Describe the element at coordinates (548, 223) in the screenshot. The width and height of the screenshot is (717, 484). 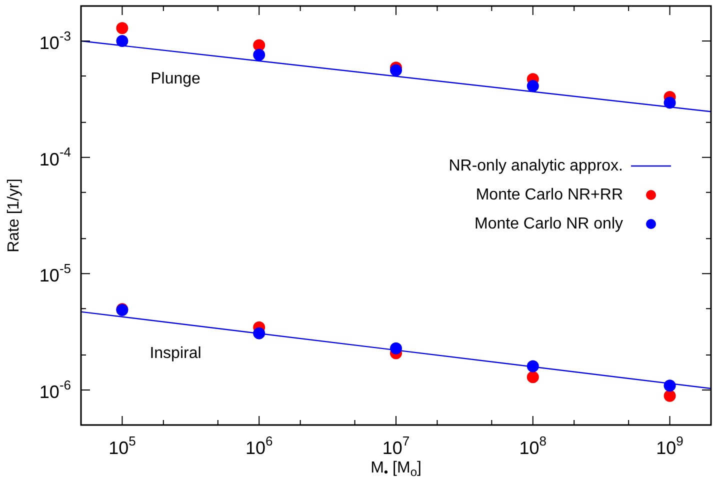
I see `legend-label: Monte Carlo NR only` at that location.